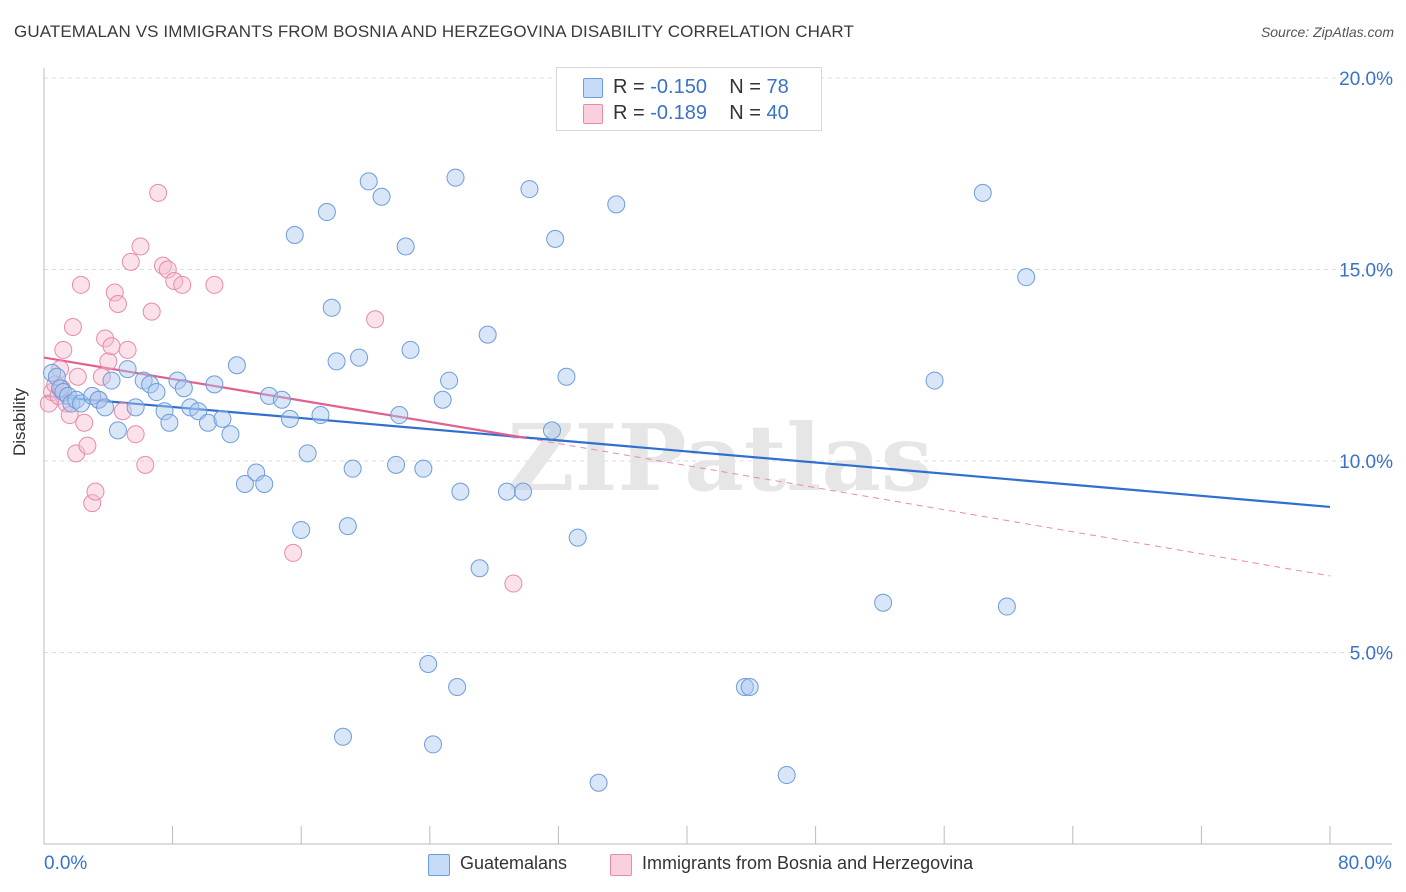 This screenshot has width=1406, height=892. I want to click on trend-line-extension, so click(928, 507).